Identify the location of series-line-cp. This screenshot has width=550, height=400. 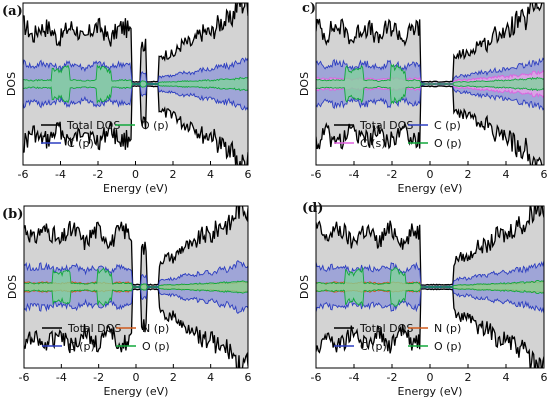
(136, 273).